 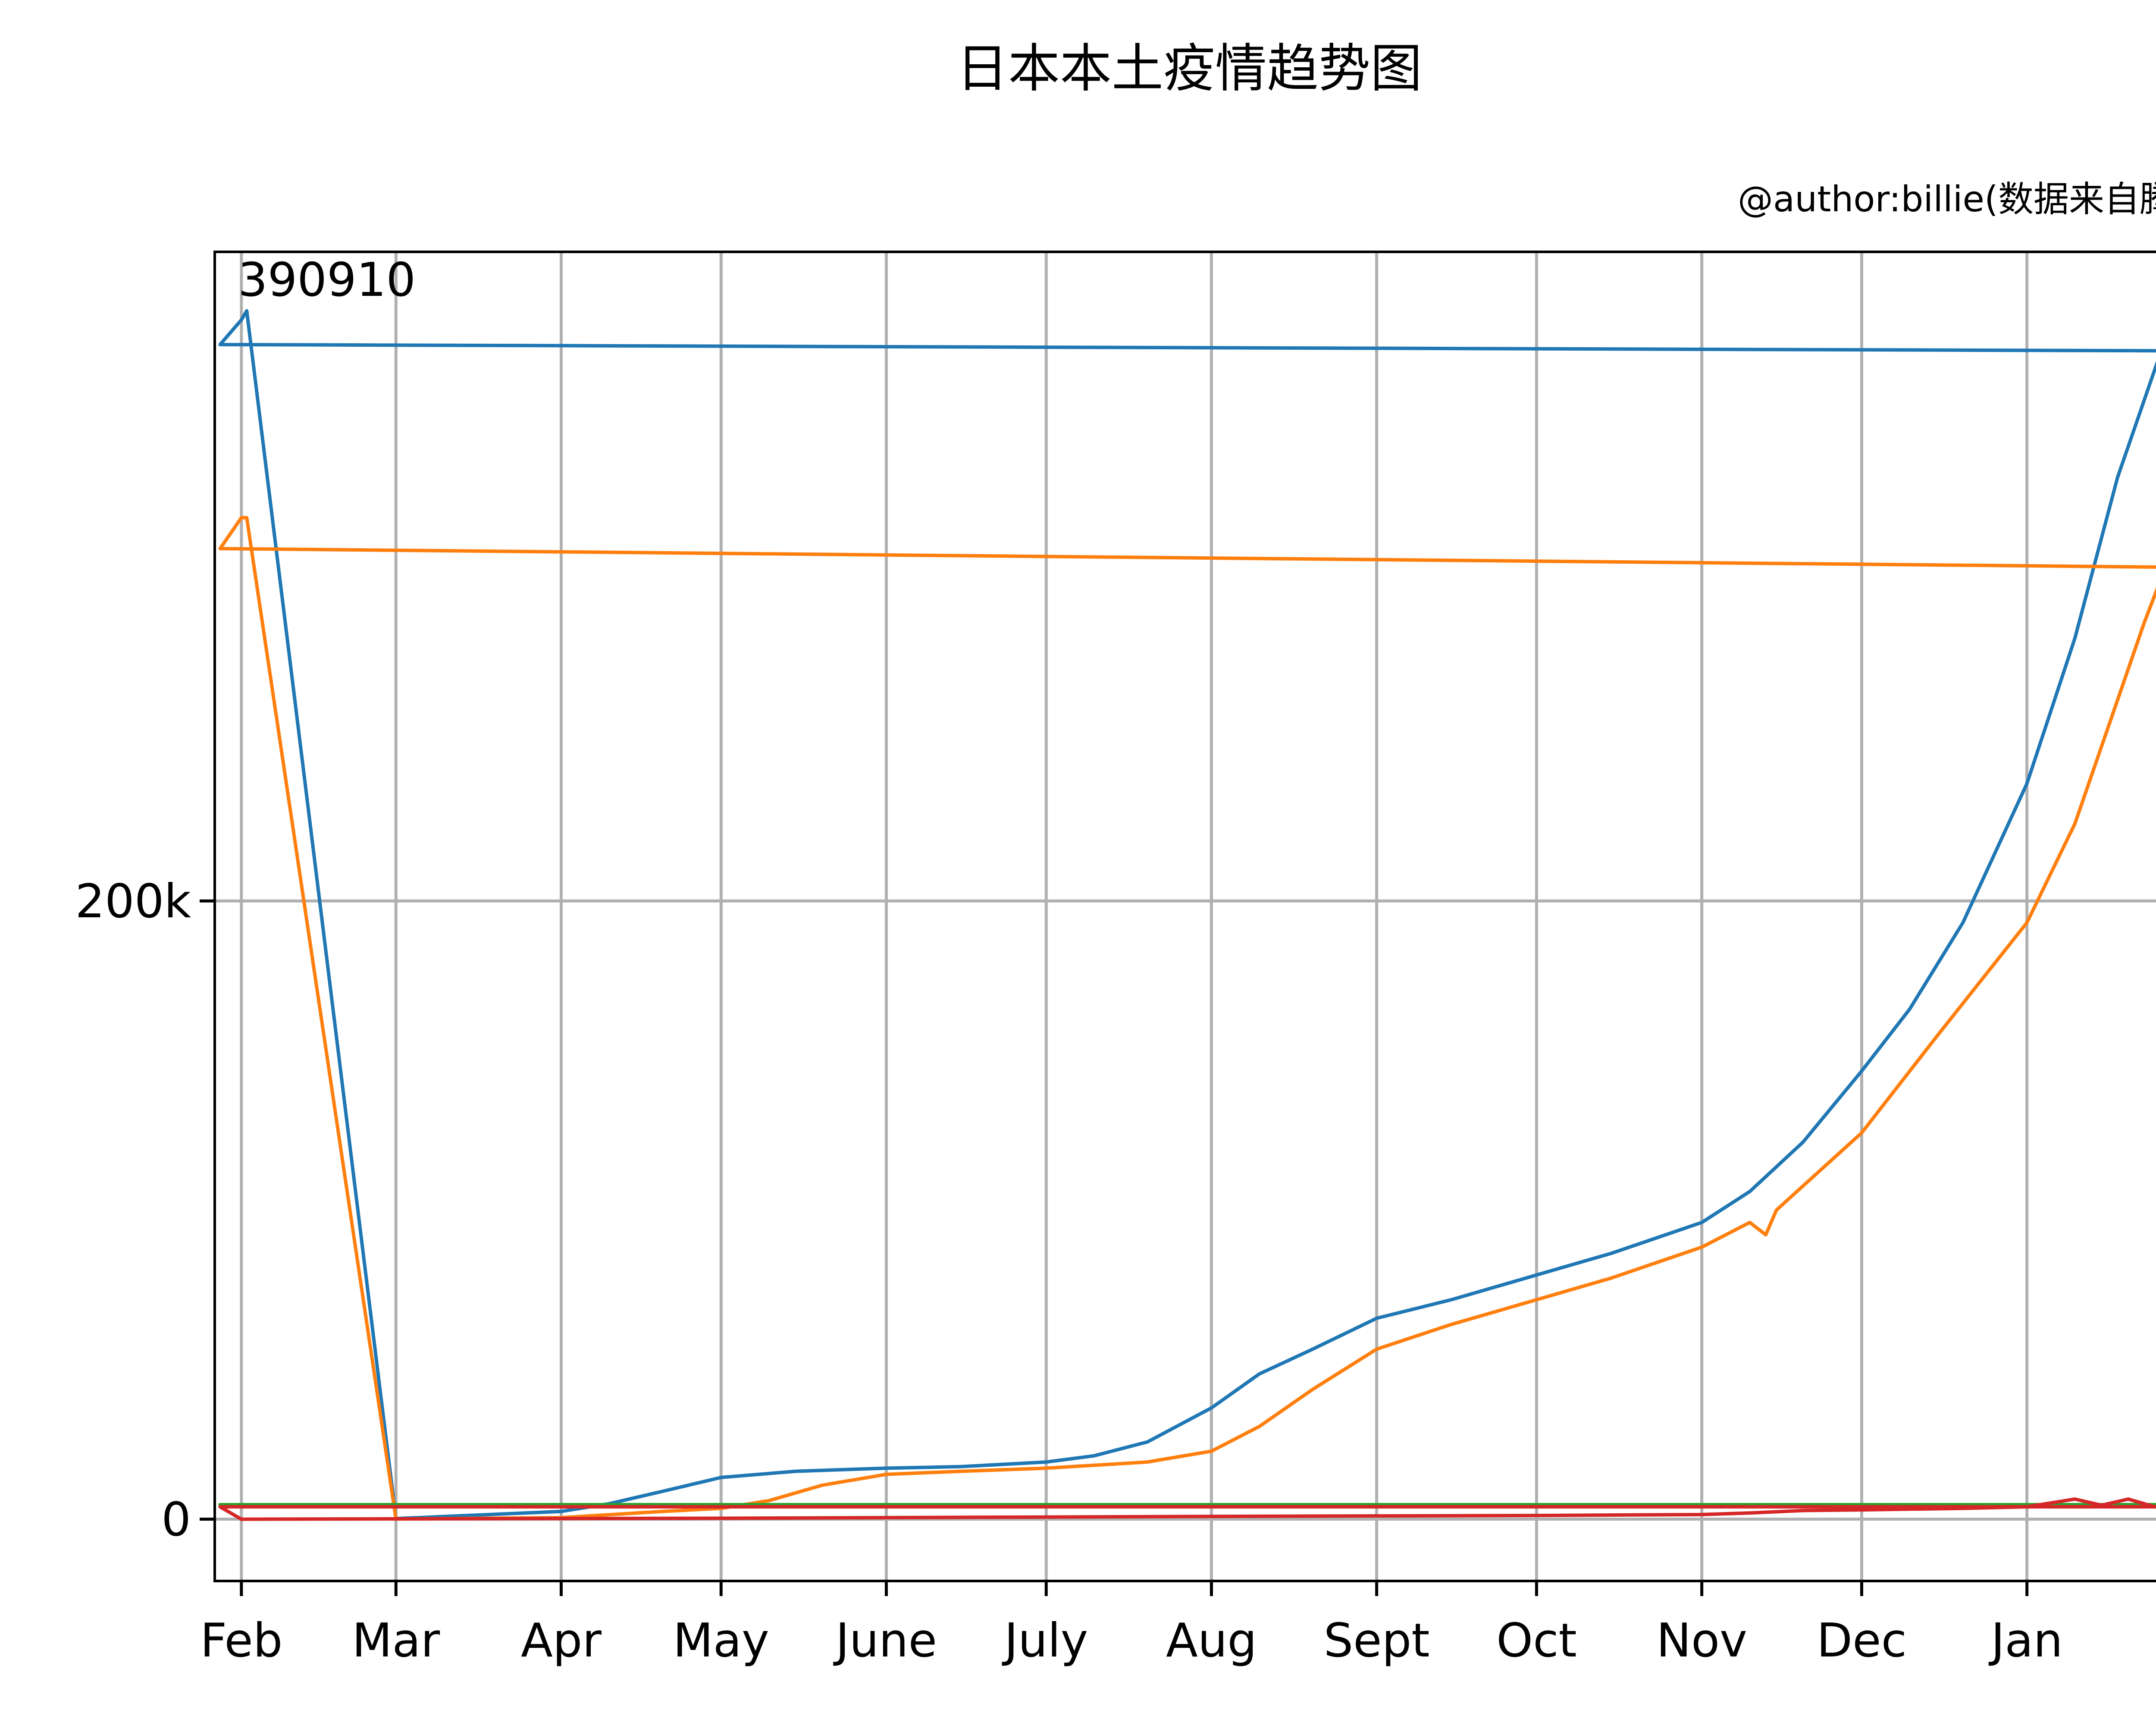 I want to click on x-tick-label: Apr, so click(x=561, y=1641).